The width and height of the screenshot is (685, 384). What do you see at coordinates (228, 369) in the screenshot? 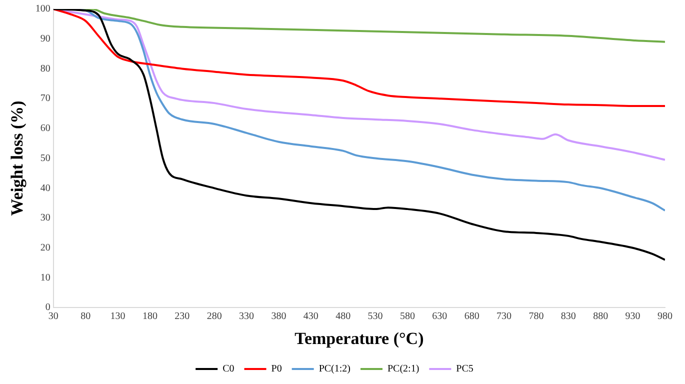
I see `legend-label: C0` at bounding box center [228, 369].